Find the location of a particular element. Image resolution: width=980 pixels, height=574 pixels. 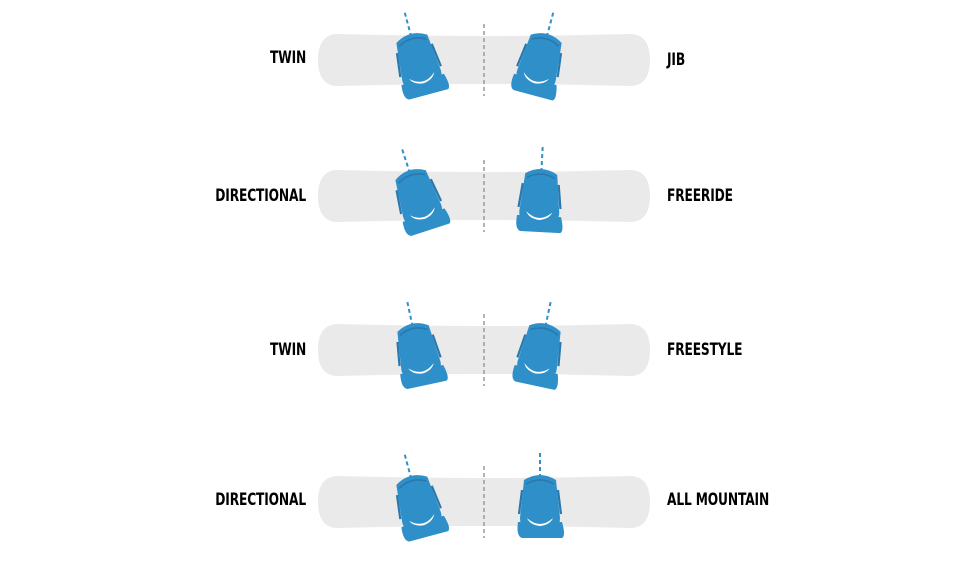

row-1-left-label: TWIN is located at coordinates (287, 58).